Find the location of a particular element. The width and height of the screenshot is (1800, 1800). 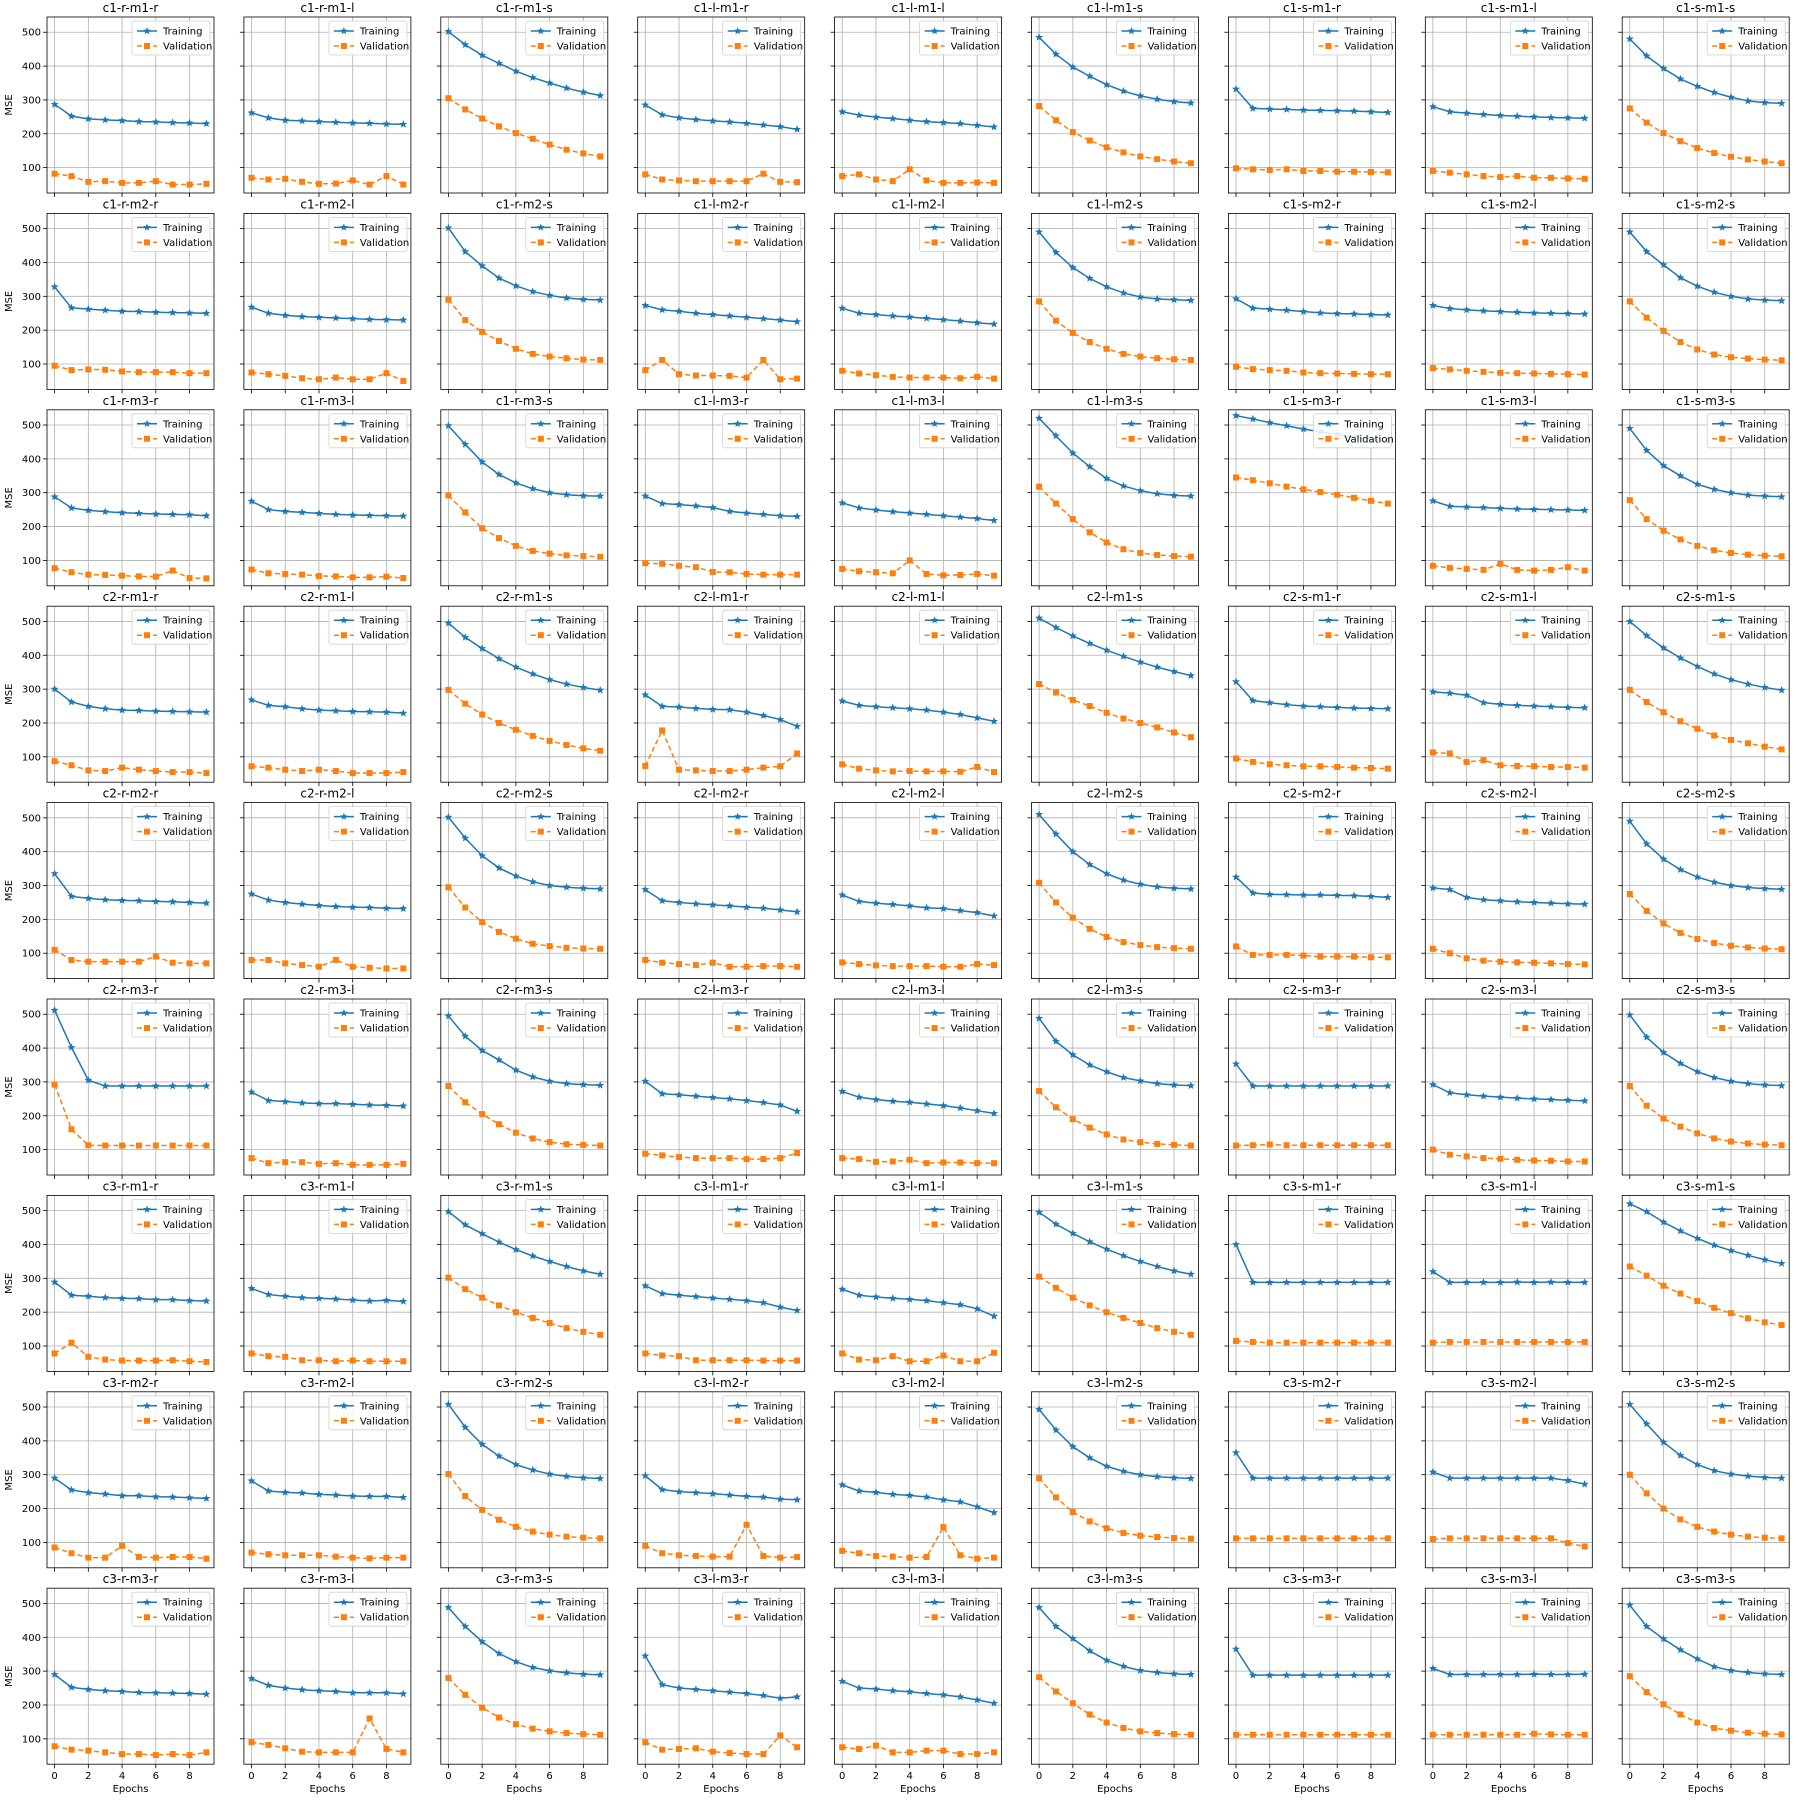

x-tick-label: 0 is located at coordinates (251, 1776).